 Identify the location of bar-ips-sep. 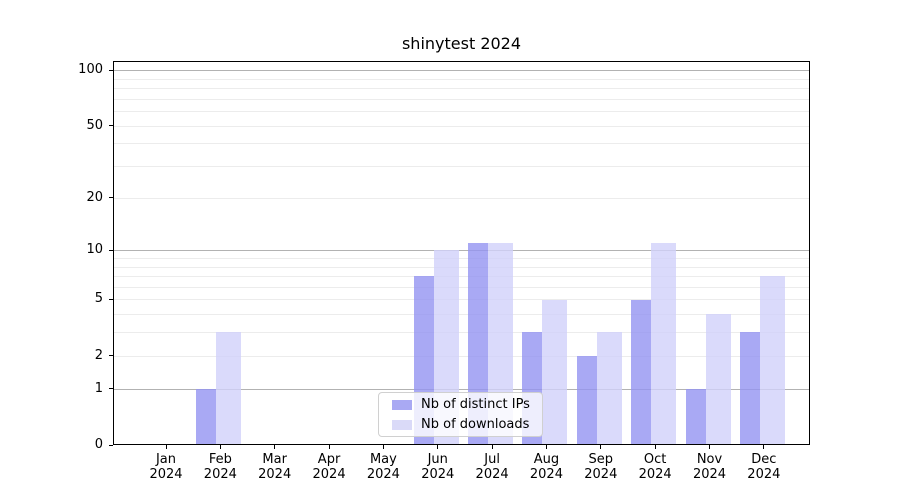
(586, 400).